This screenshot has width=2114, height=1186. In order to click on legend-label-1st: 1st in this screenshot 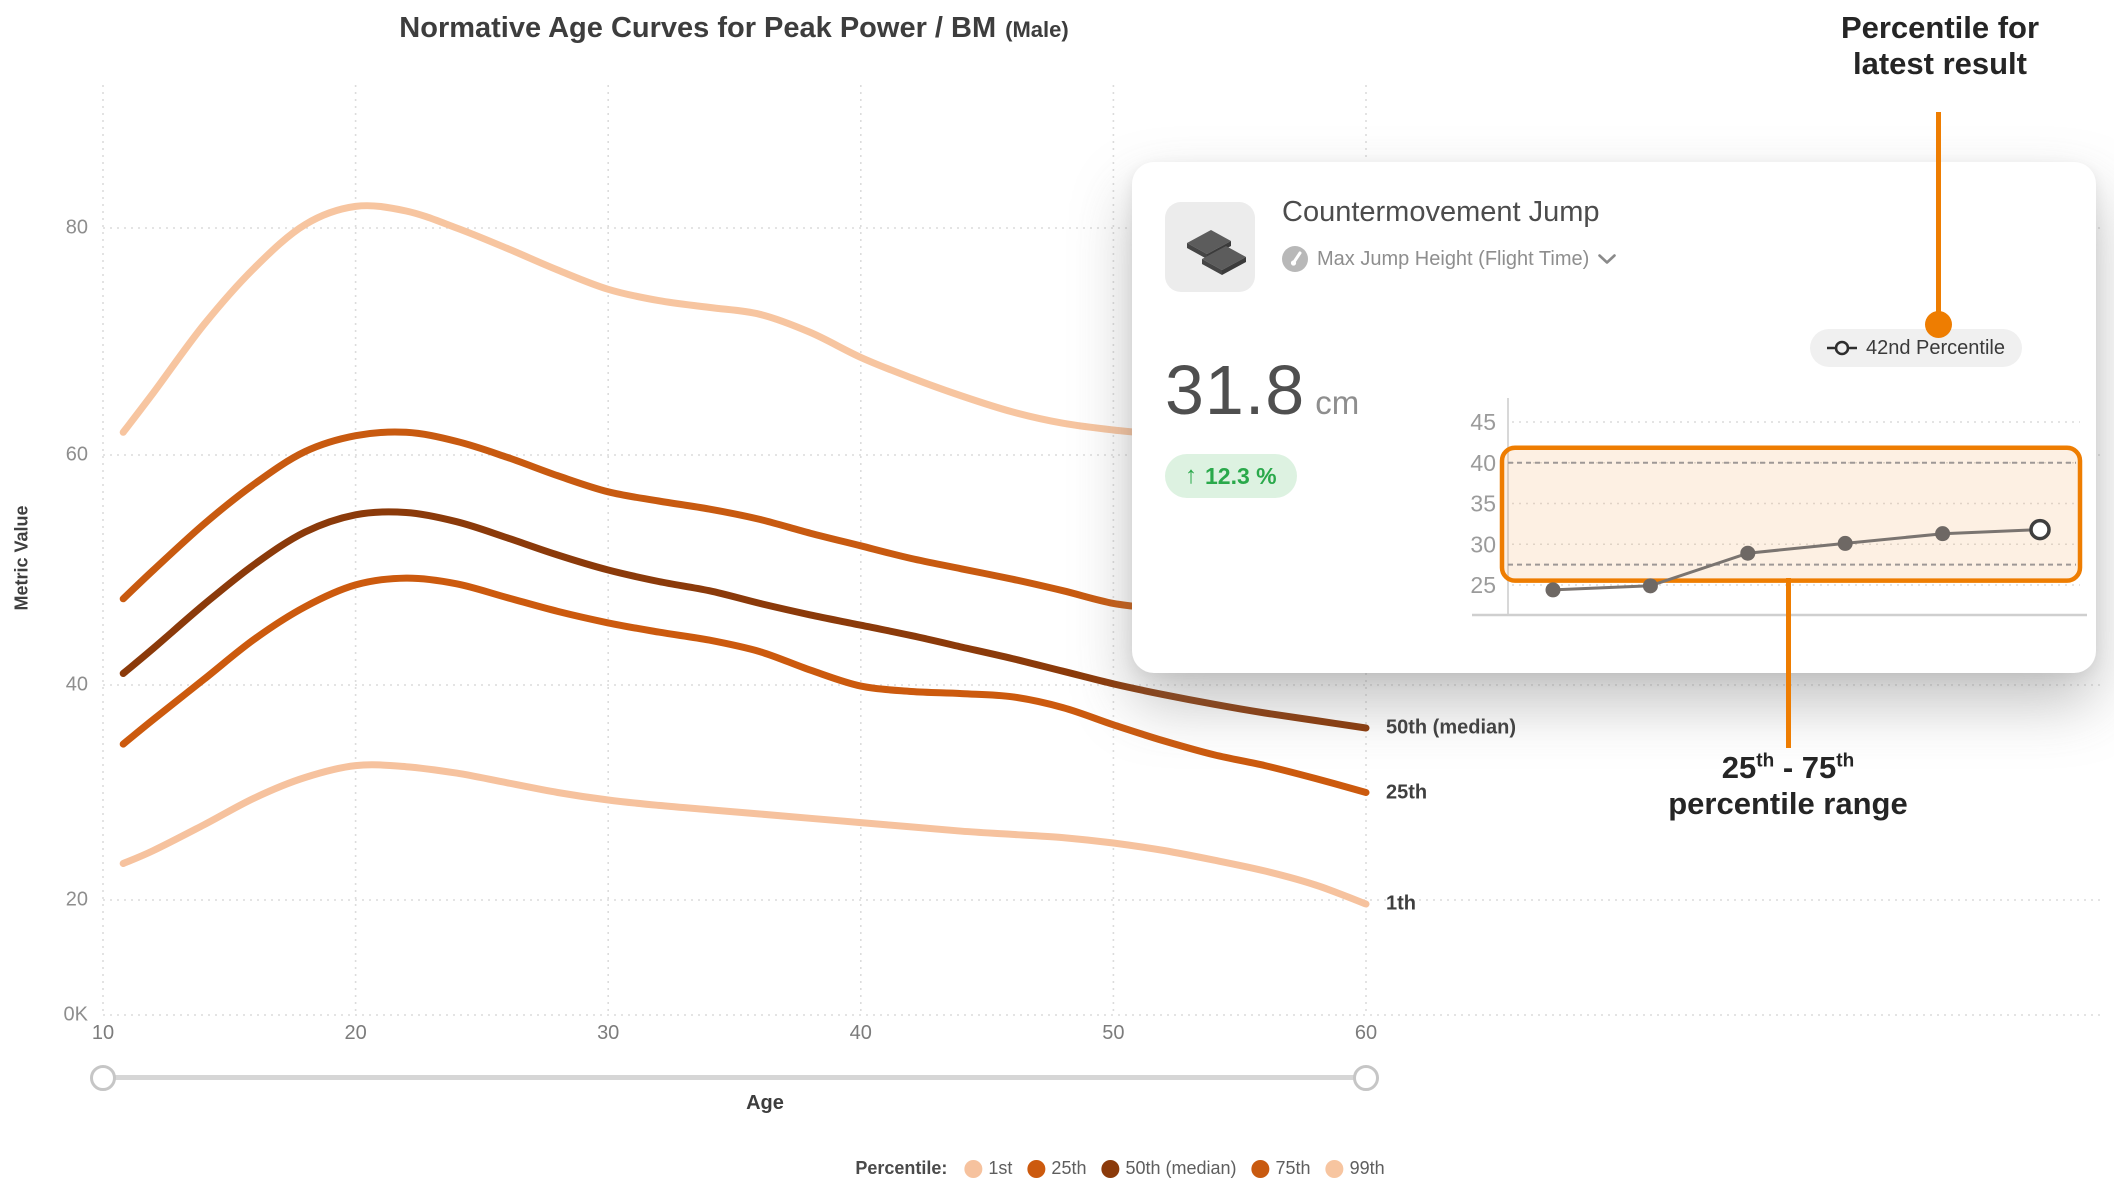, I will do `click(1000, 1168)`.